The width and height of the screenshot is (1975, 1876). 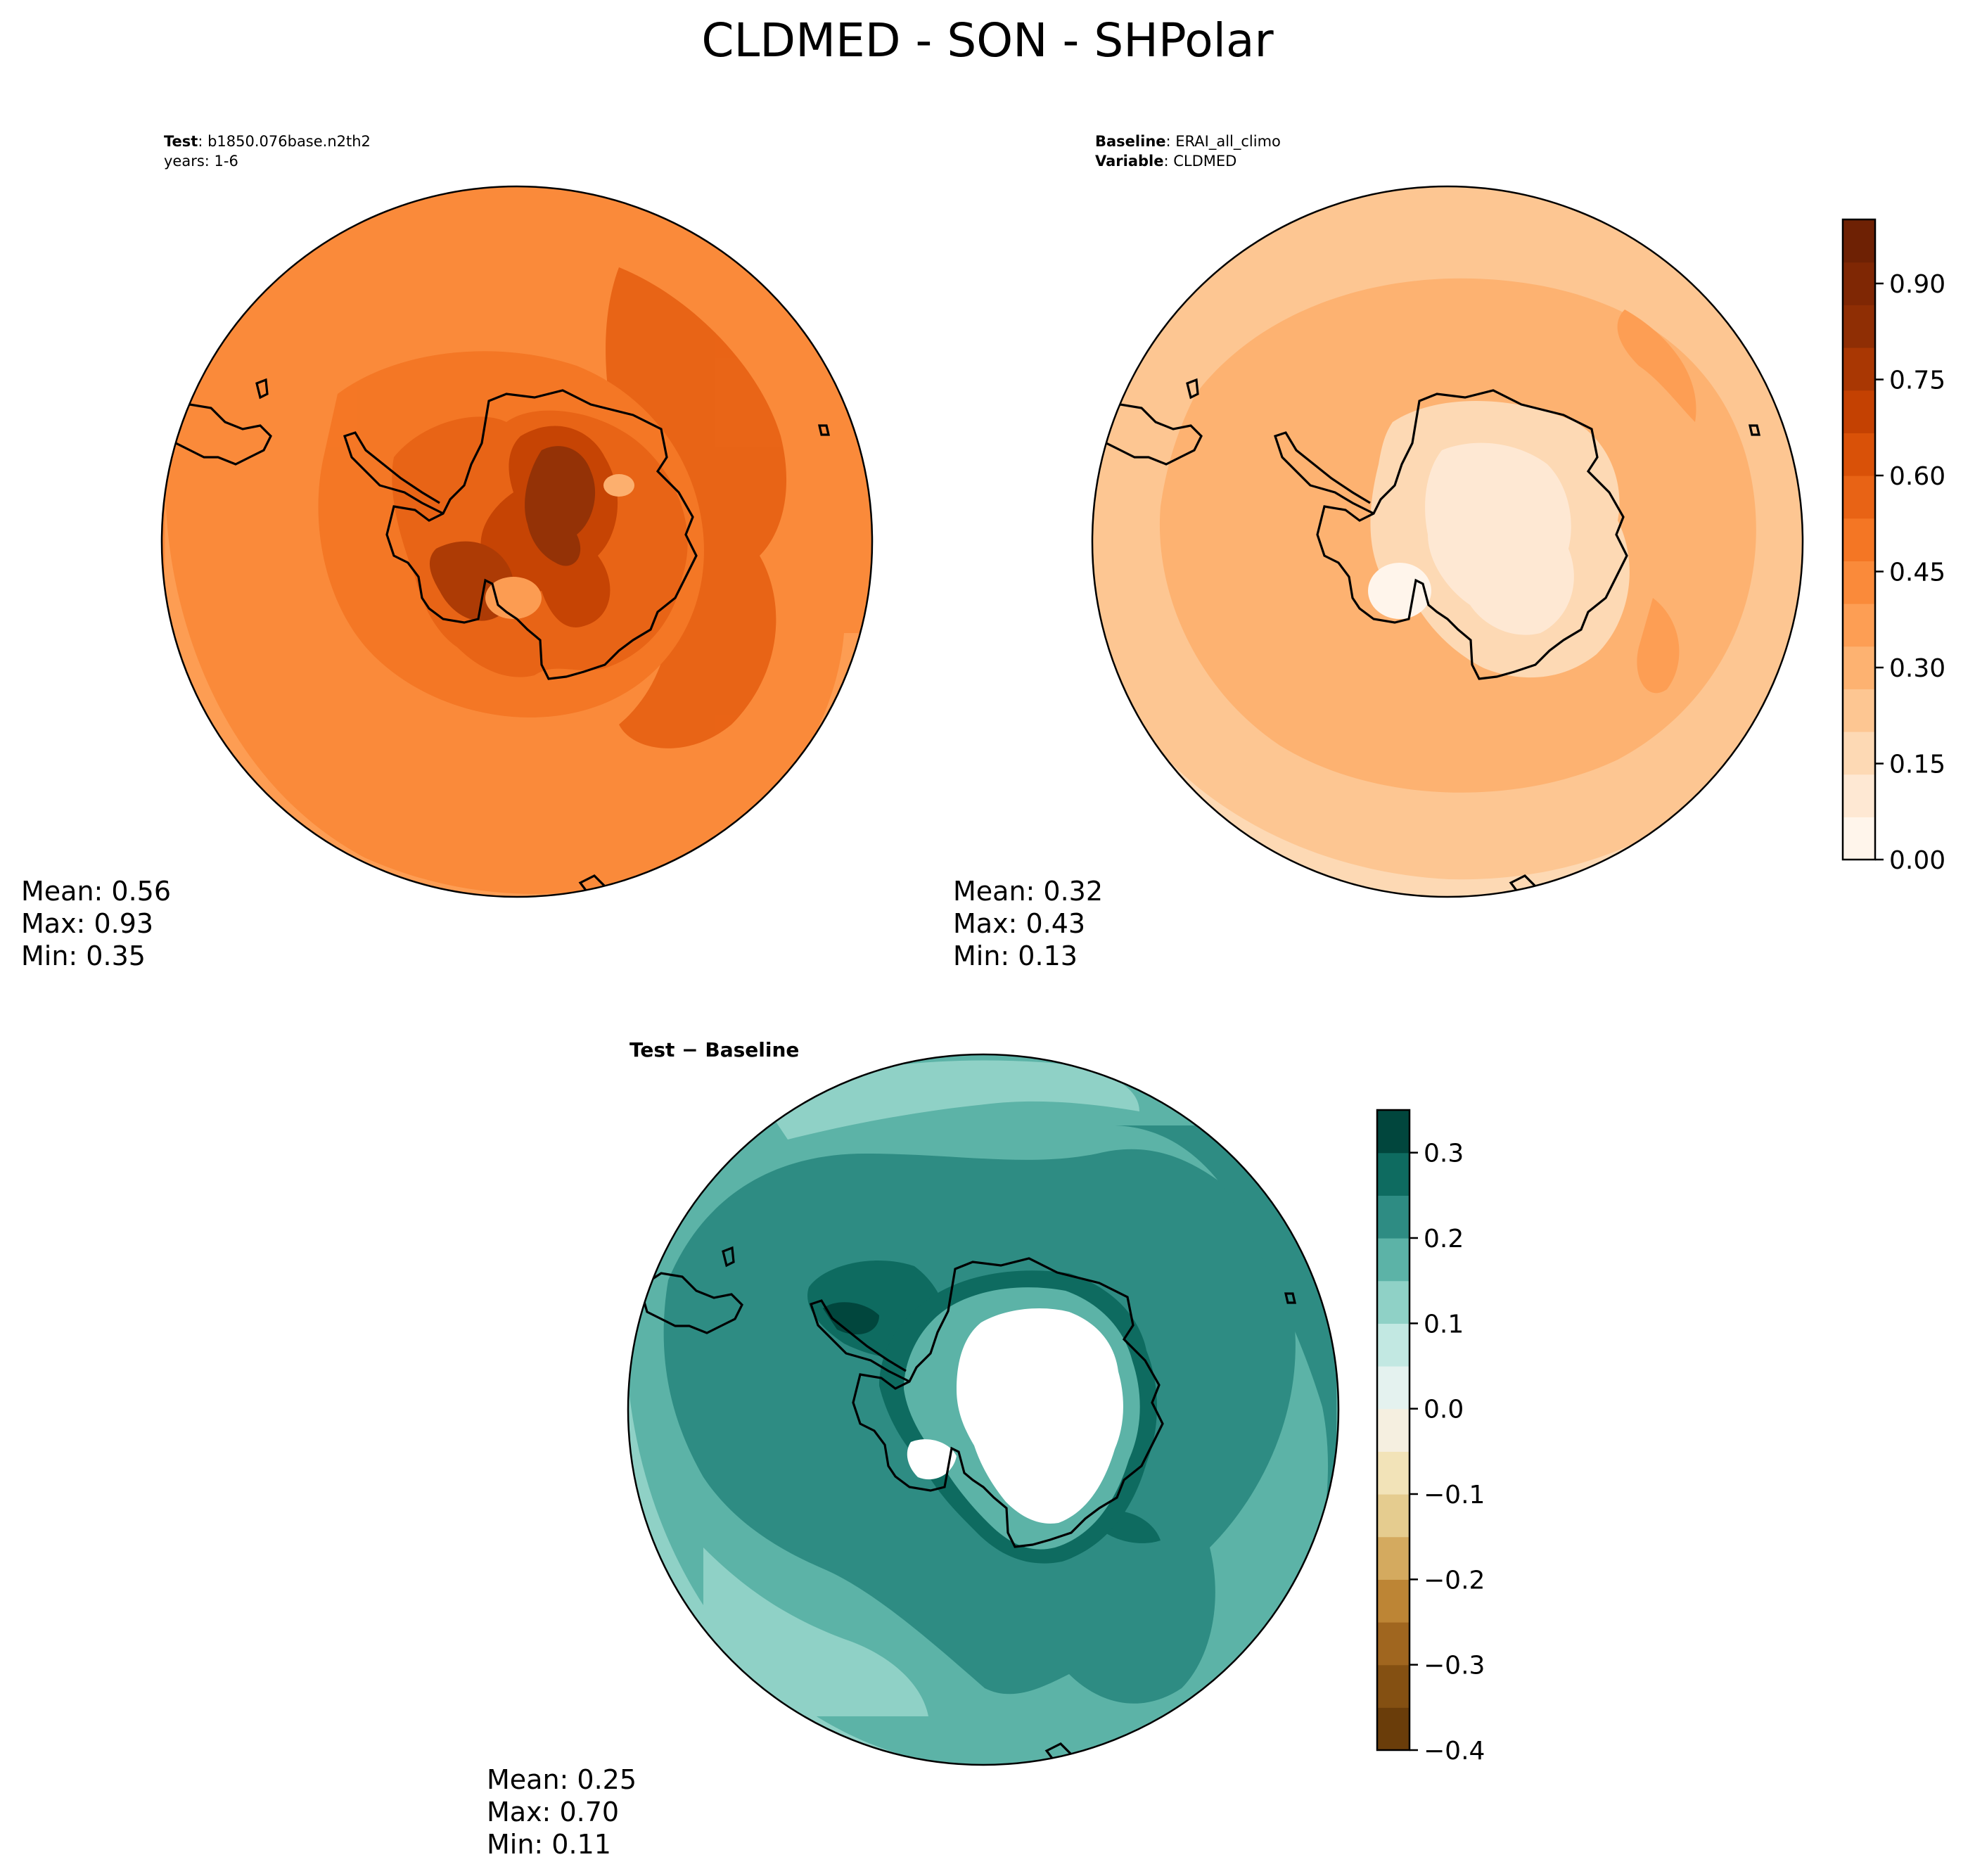 I want to click on brbg-colorbar-tick-label: −0.3, so click(x=1454, y=1666).